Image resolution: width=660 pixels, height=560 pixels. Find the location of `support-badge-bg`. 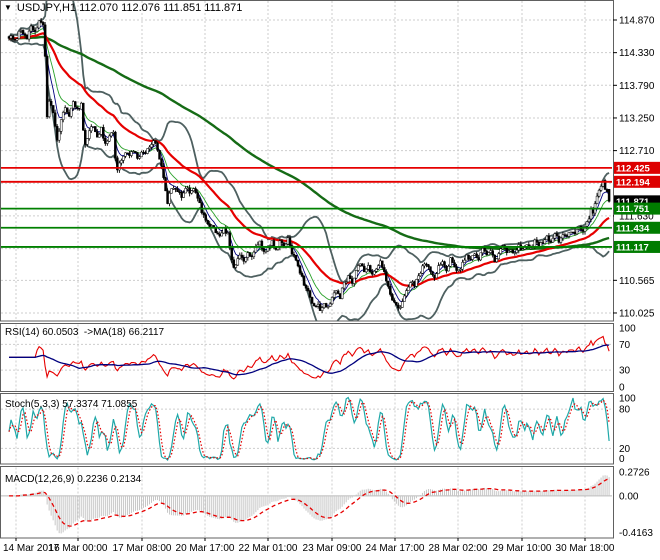

support-badge-bg is located at coordinates (637, 227).